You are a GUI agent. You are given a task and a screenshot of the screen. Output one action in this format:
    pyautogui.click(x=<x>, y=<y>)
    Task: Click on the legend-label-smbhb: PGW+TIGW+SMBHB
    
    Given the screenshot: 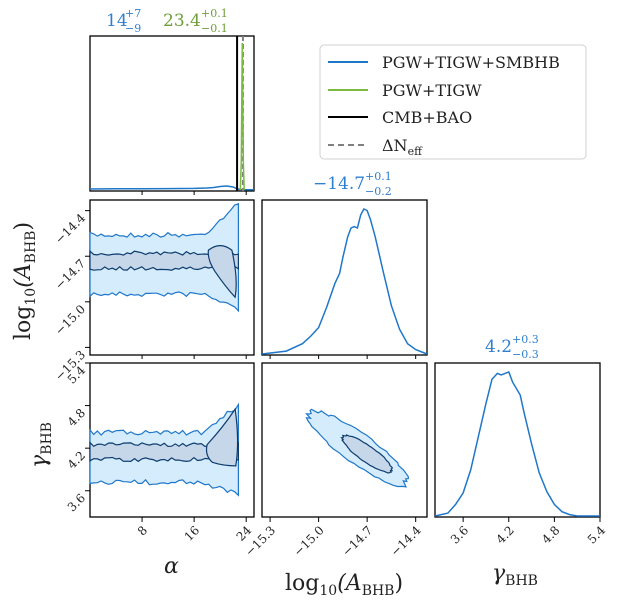 What is the action you would take?
    pyautogui.click(x=471, y=62)
    